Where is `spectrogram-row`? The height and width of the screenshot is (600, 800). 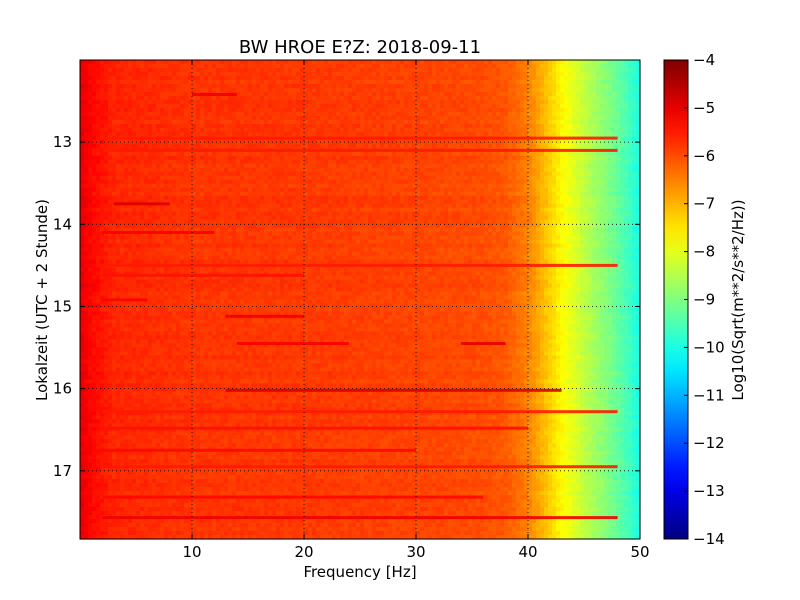 spectrogram-row is located at coordinates (360, 158).